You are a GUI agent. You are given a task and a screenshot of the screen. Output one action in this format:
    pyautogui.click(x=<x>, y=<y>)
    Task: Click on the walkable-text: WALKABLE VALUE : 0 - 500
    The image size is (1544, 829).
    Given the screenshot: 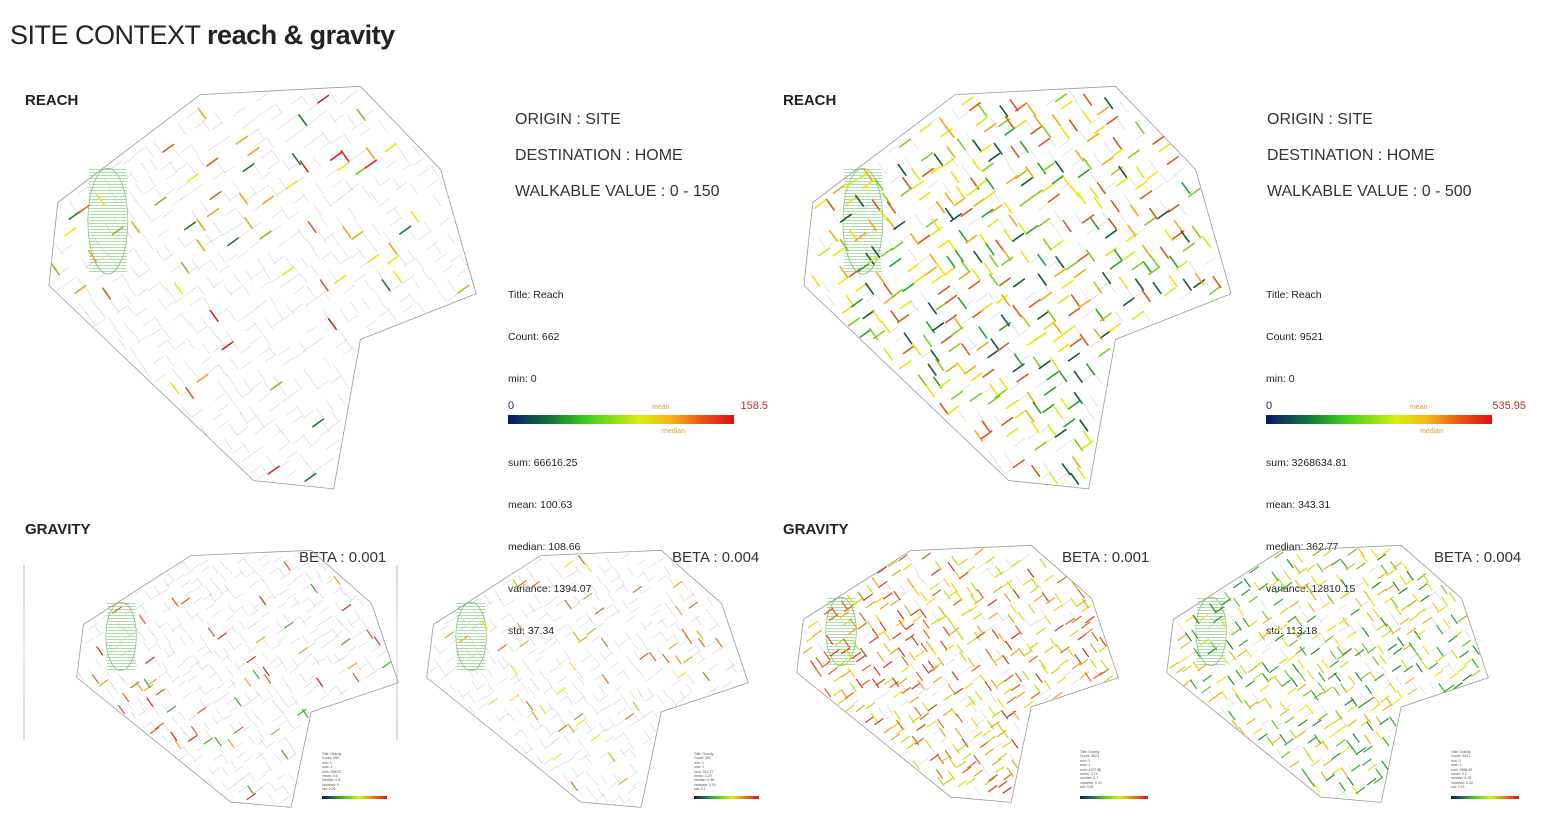 What is the action you would take?
    pyautogui.click(x=1369, y=191)
    